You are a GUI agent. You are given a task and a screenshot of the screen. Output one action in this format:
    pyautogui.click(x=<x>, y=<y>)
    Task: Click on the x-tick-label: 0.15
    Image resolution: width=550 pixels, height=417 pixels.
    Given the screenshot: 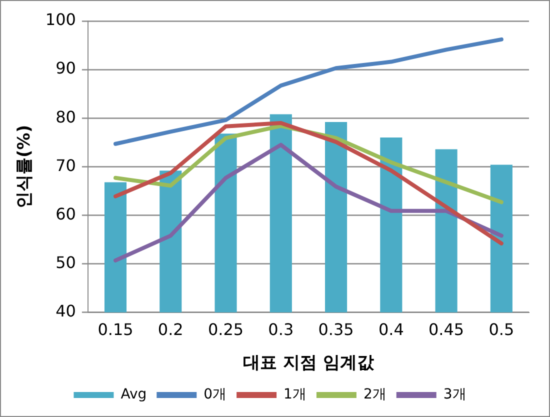 What is the action you would take?
    pyautogui.click(x=116, y=330)
    